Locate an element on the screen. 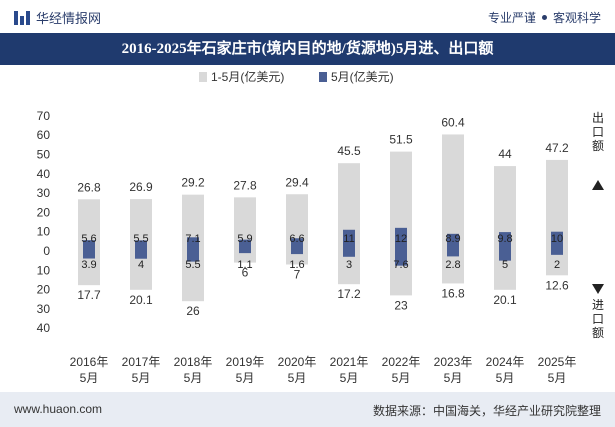  label-1-5-import: 7 is located at coordinates (297, 275).